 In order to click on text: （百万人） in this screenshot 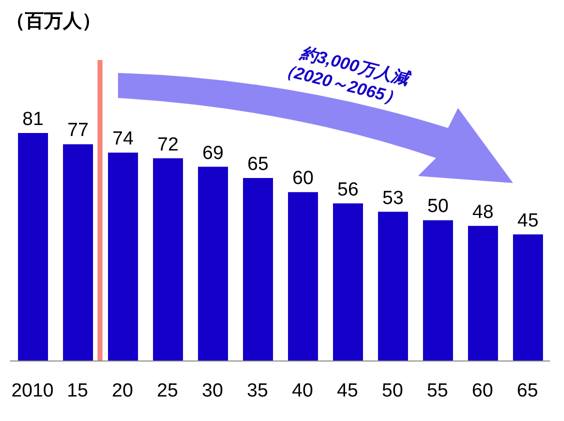, I will do `click(53, 22)`.